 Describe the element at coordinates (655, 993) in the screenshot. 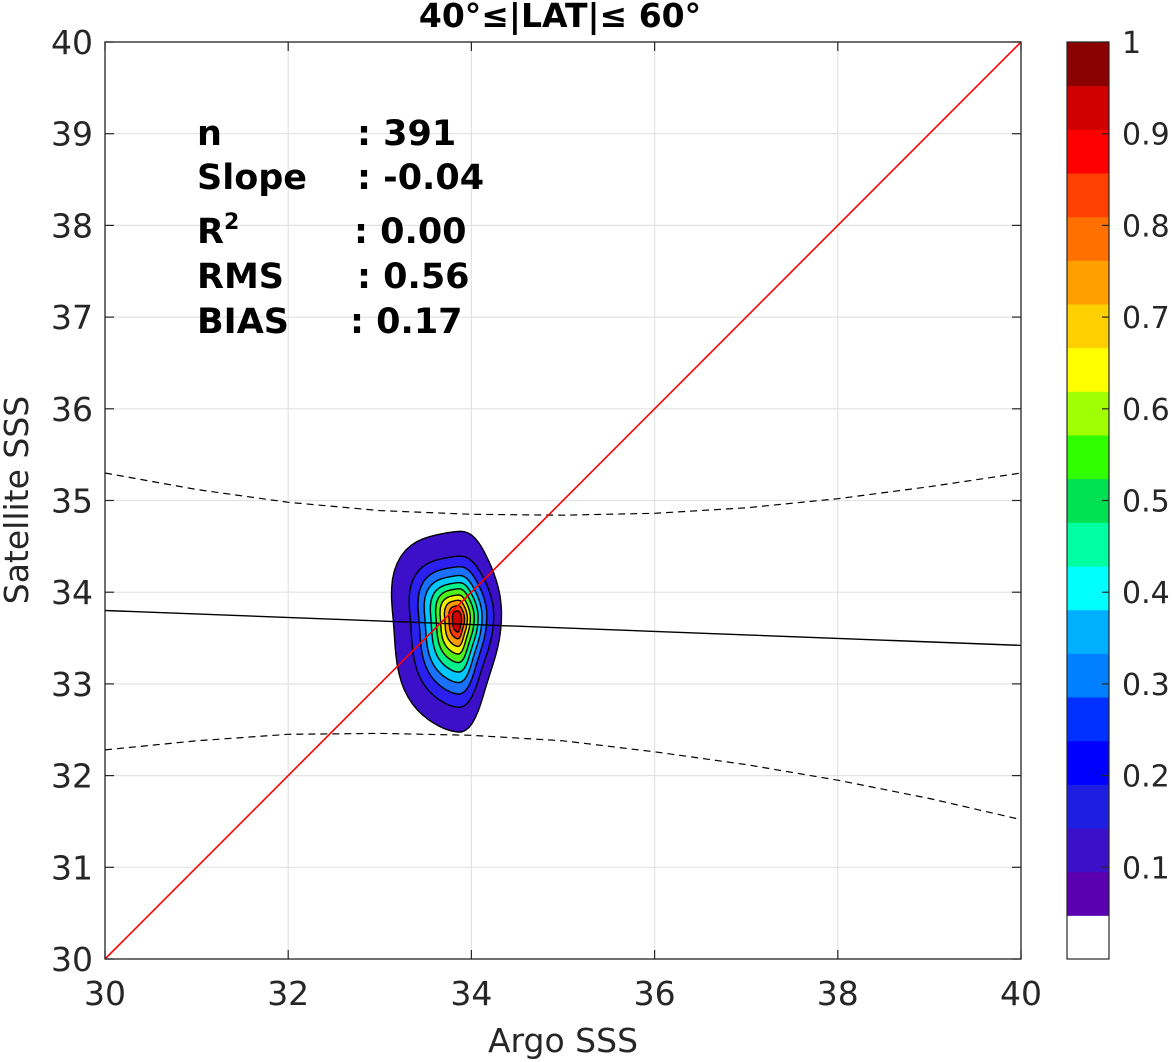

I see `x-tick-label: 36` at that location.